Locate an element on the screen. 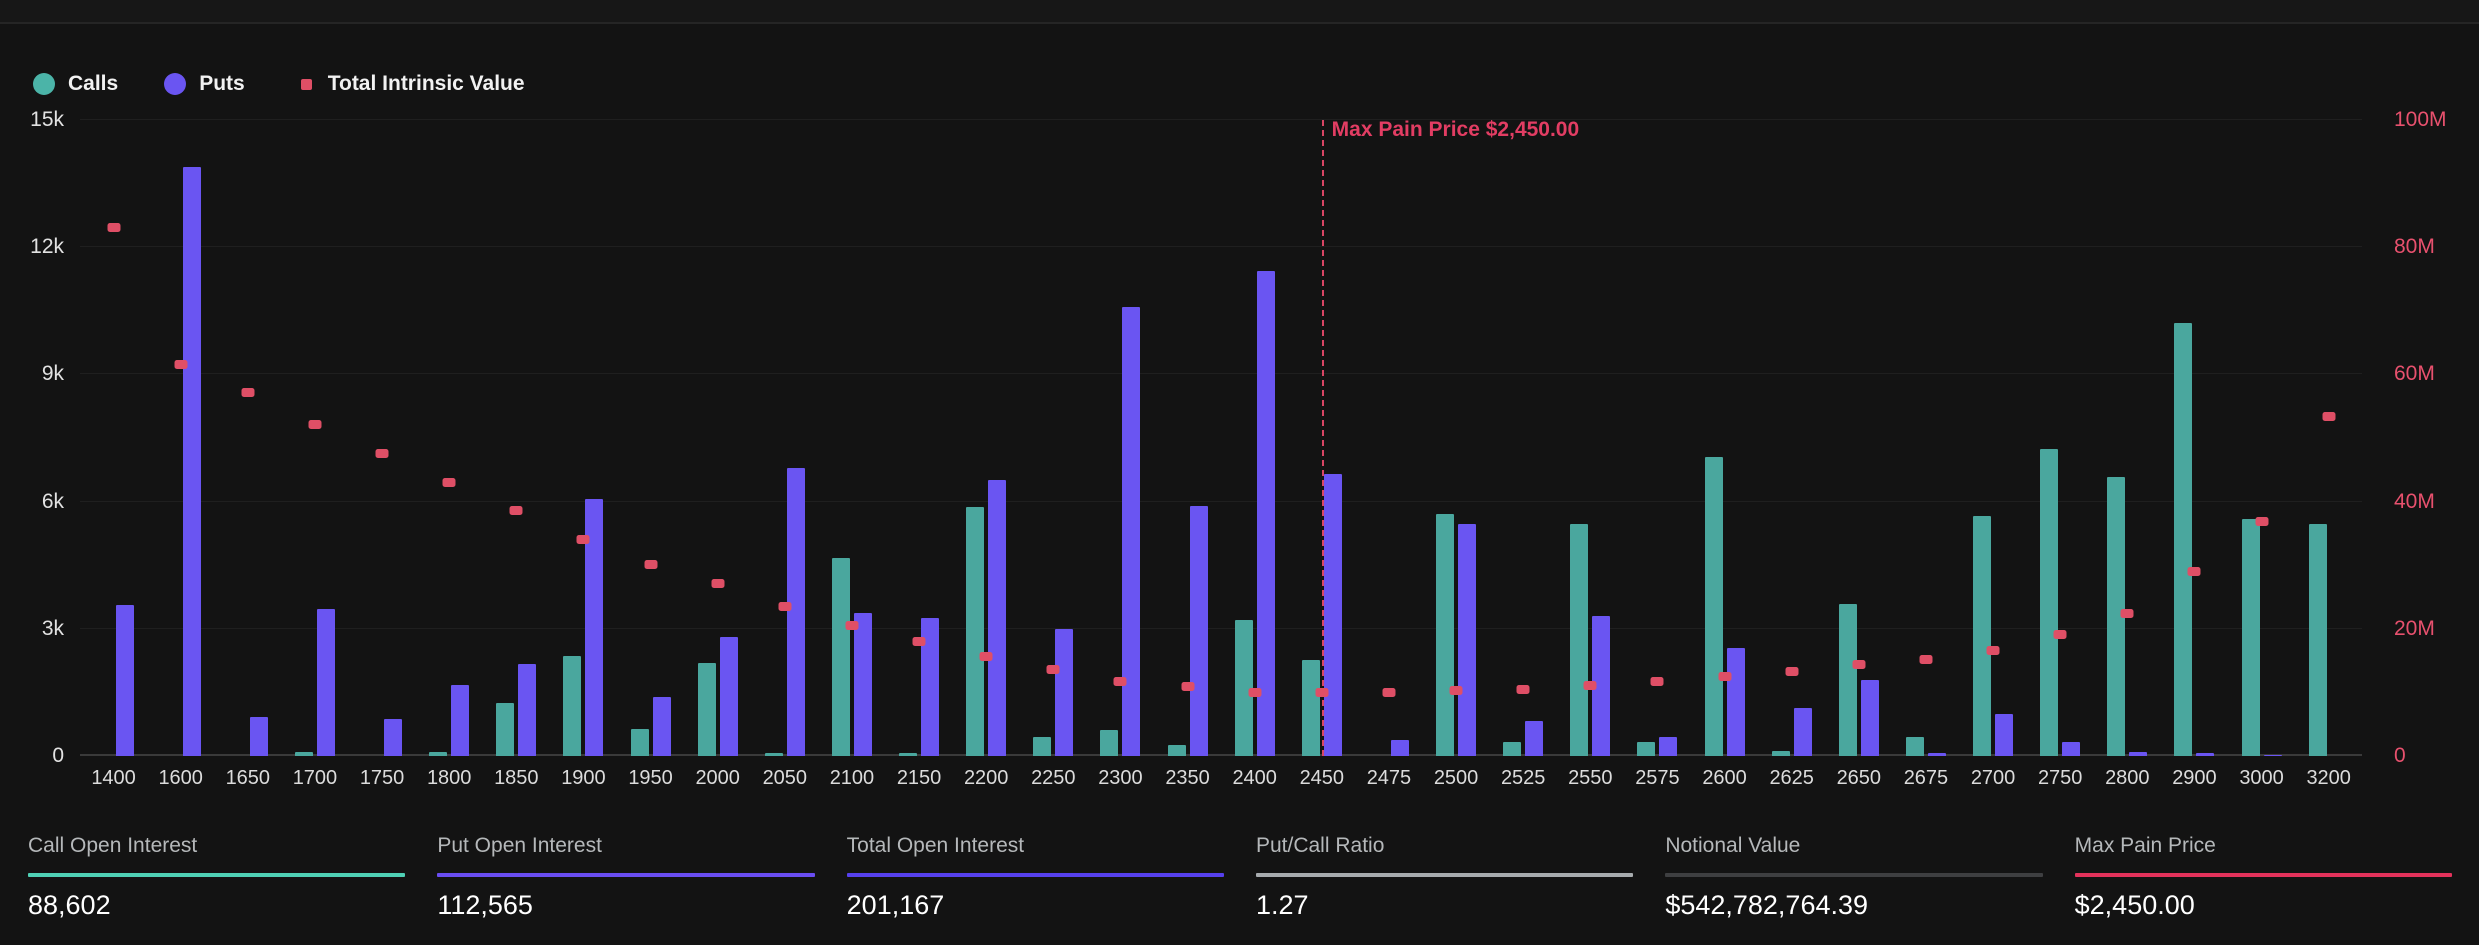 This screenshot has width=2479, height=945. stat-underline is located at coordinates (2263, 875).